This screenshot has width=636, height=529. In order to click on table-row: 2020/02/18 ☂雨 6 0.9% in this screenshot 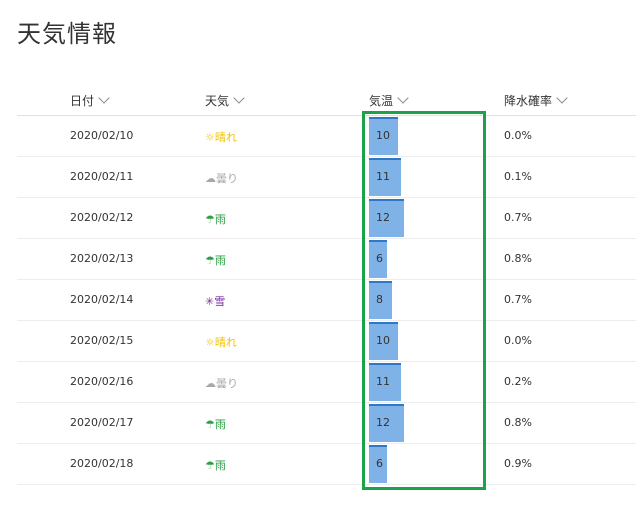, I will do `click(326, 464)`.